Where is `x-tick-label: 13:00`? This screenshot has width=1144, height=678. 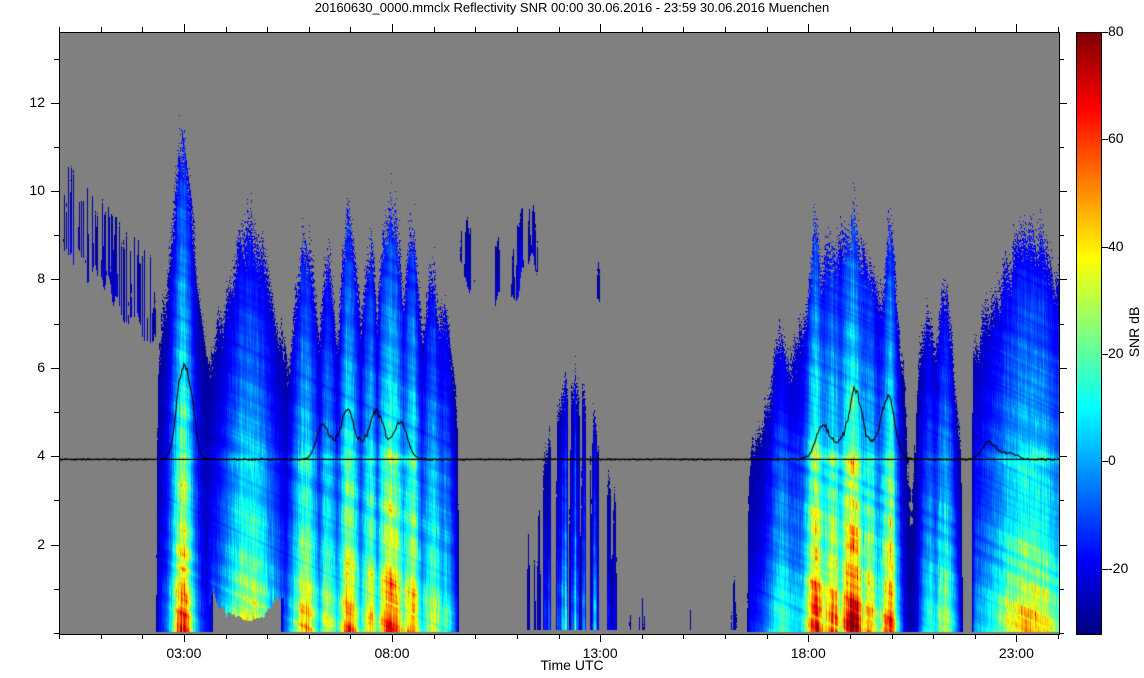 x-tick-label: 13:00 is located at coordinates (600, 653).